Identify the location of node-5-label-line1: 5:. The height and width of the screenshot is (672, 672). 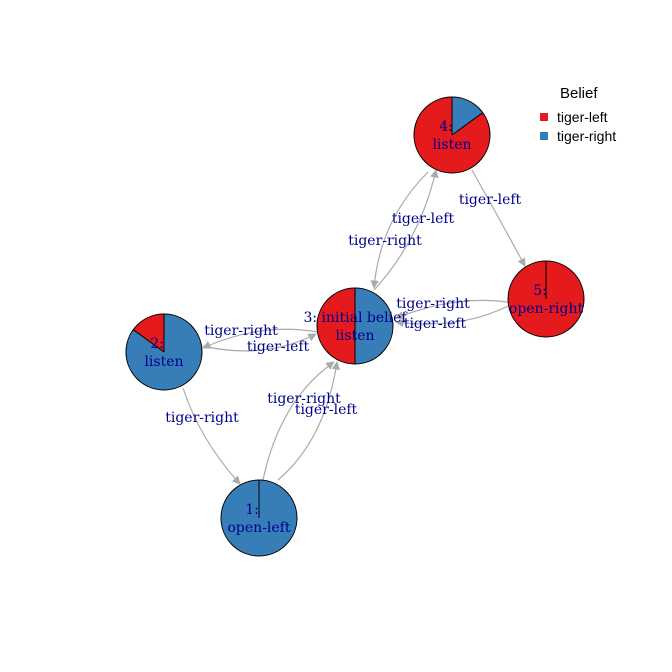
(540, 291).